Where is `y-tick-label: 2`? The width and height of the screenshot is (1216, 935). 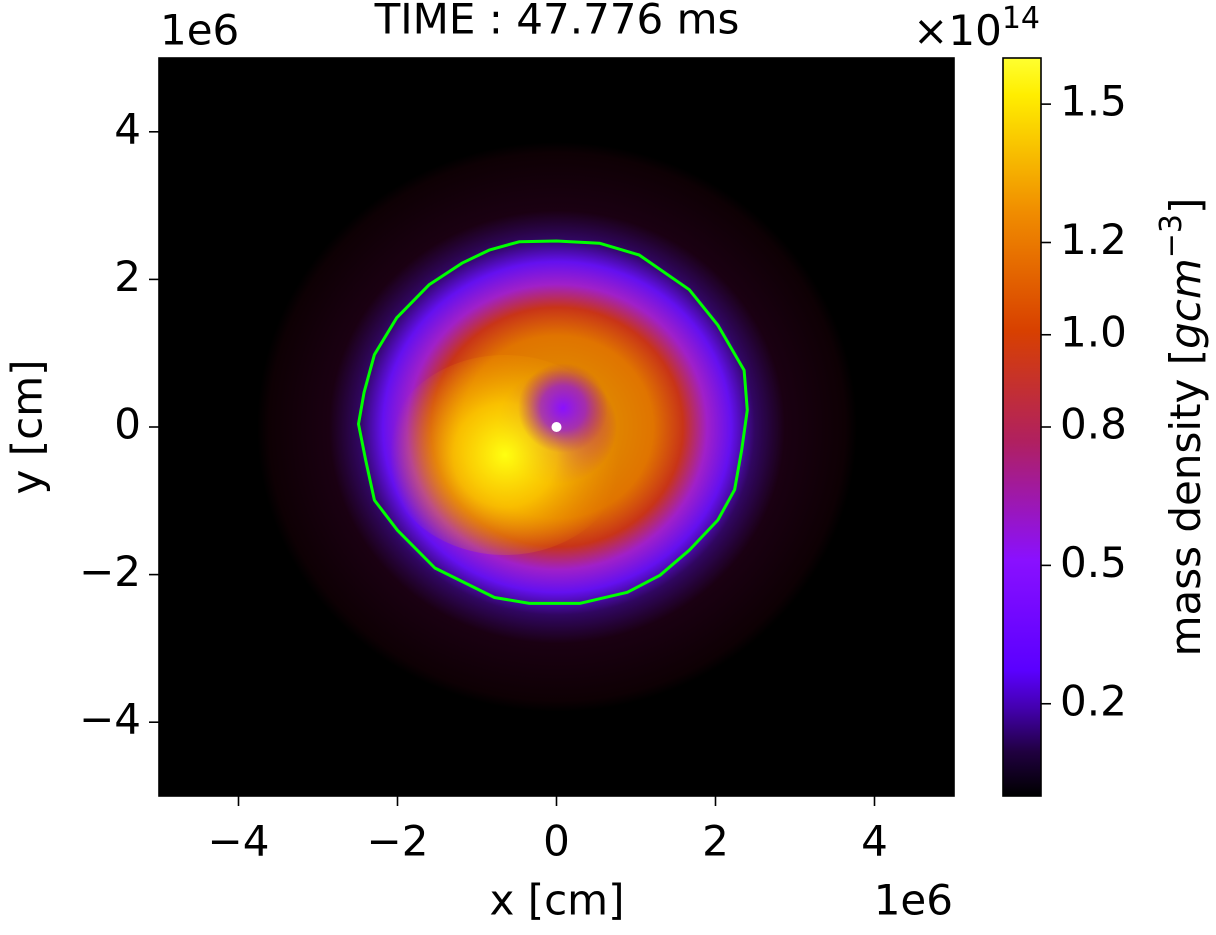
y-tick-label: 2 is located at coordinates (127, 276).